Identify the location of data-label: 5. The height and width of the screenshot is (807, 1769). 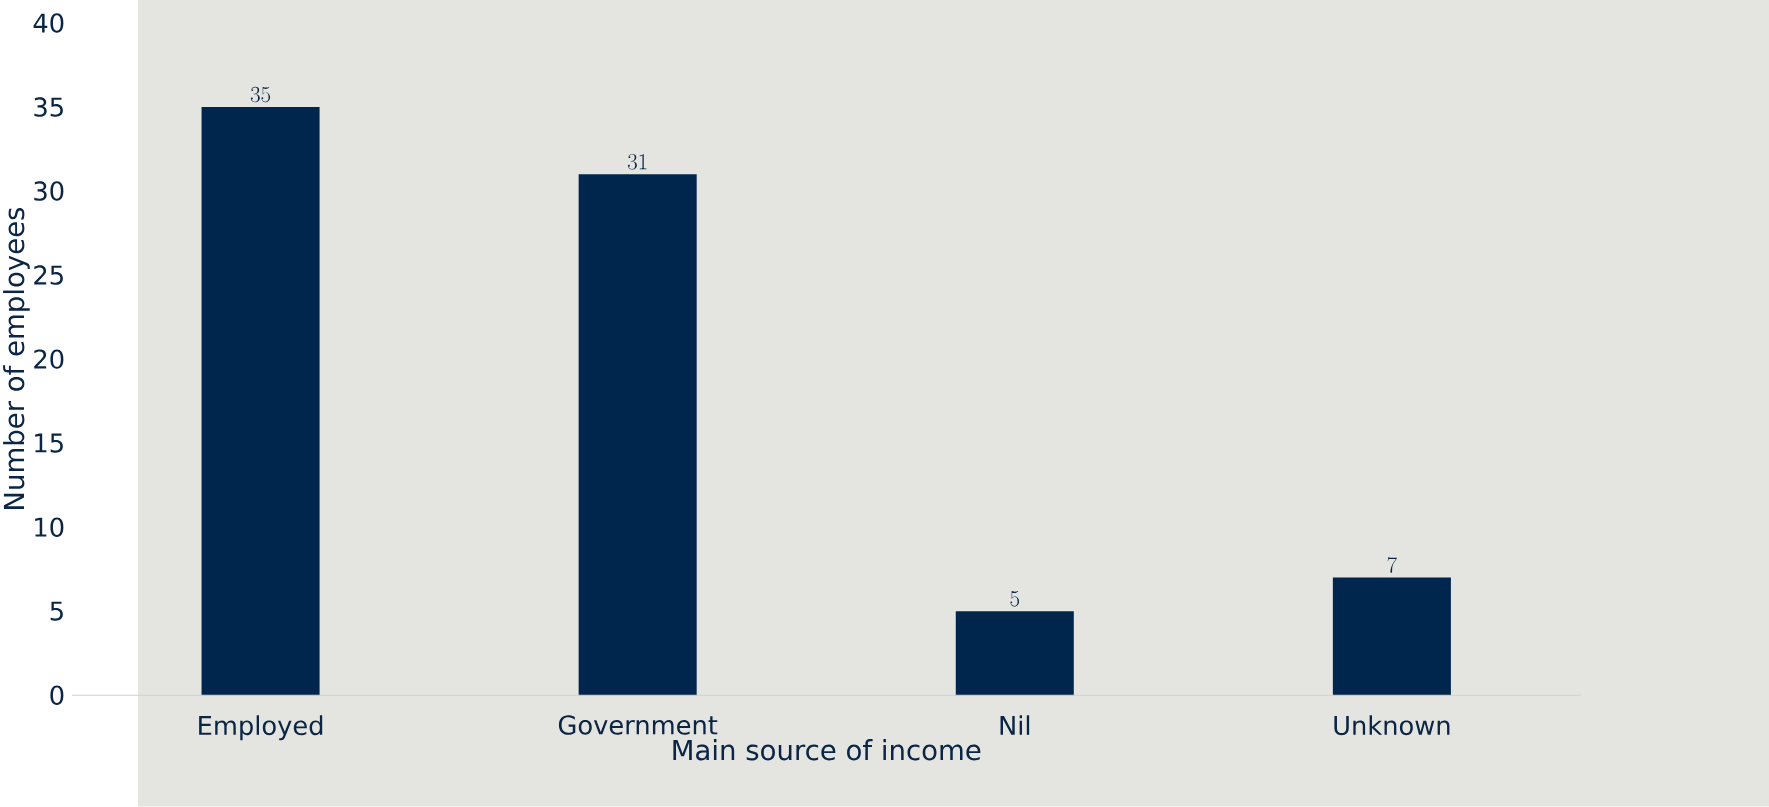
(1015, 599).